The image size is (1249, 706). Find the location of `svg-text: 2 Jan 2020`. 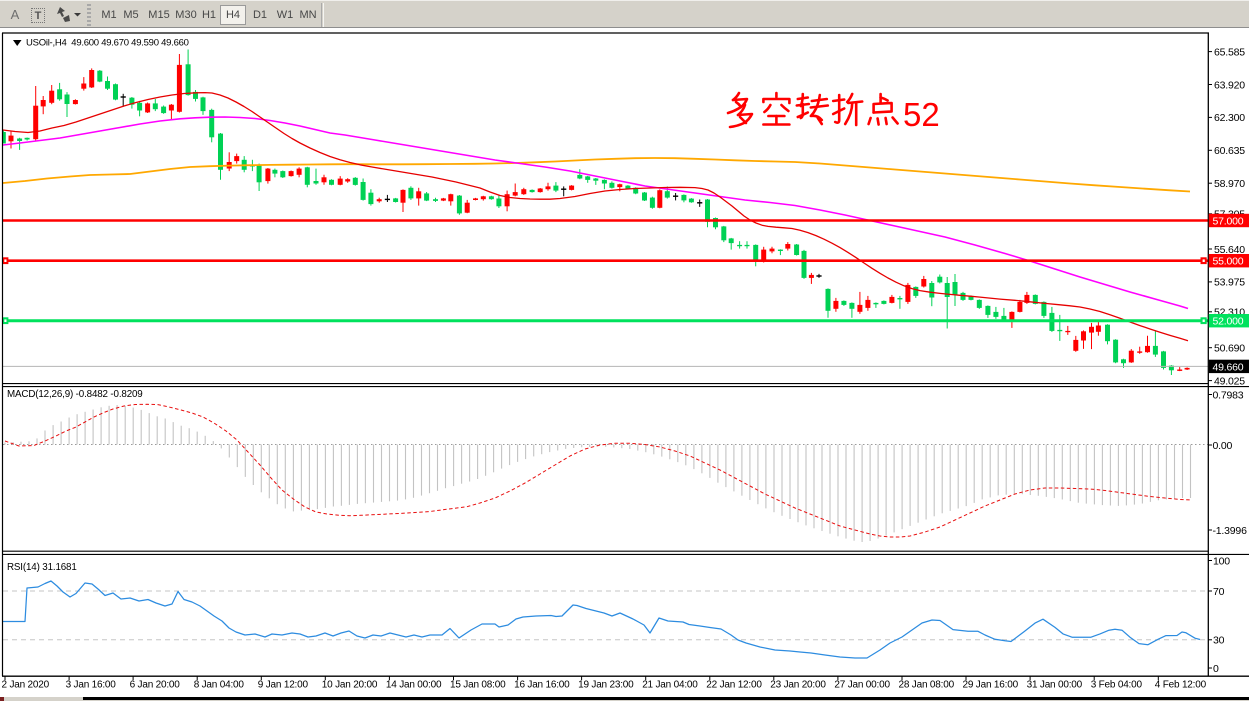

svg-text: 2 Jan 2020 is located at coordinates (26, 685).